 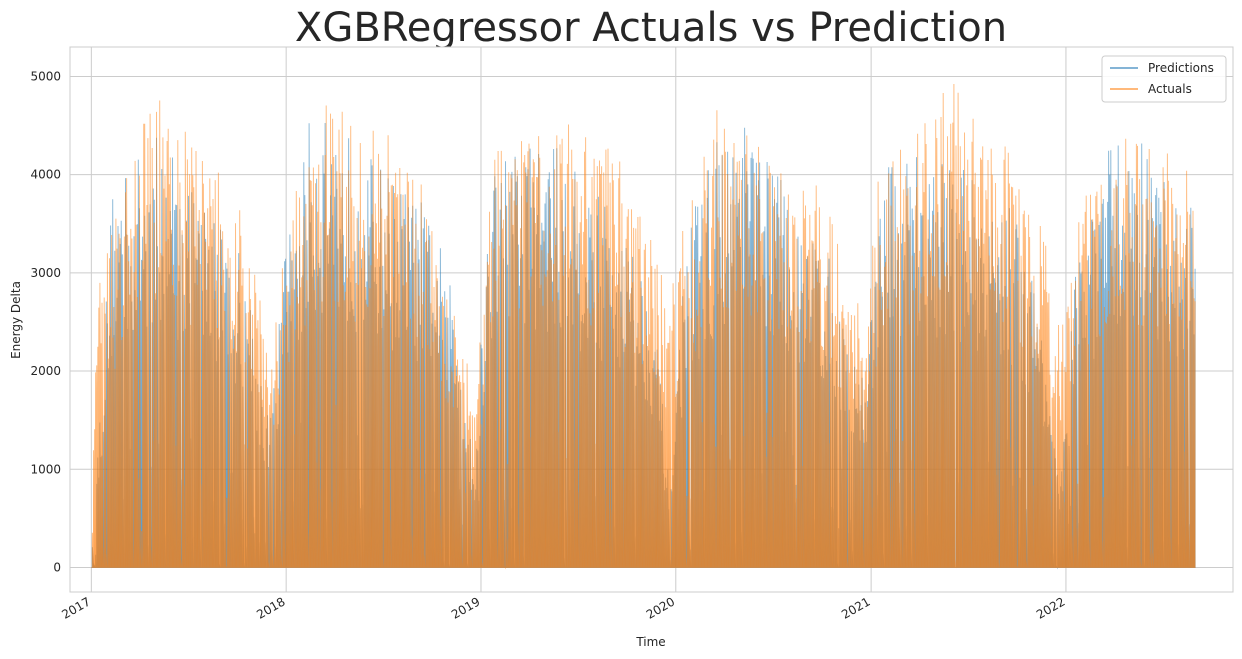 What do you see at coordinates (1170, 89) in the screenshot?
I see `legend-label-actuals: Actuals` at bounding box center [1170, 89].